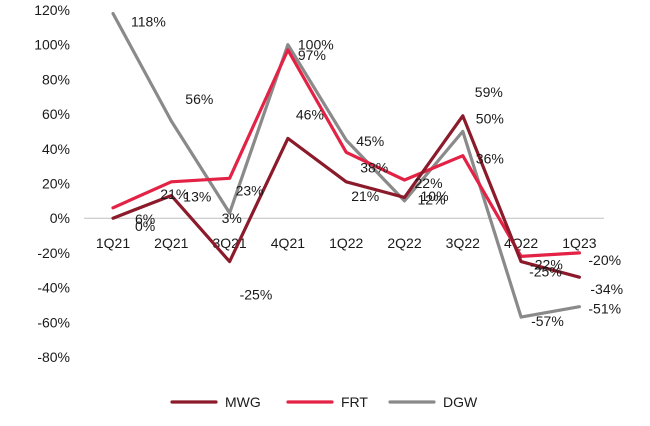 Image resolution: width=650 pixels, height=426 pixels. I want to click on x-tick-label: 1Q23, so click(579, 243).